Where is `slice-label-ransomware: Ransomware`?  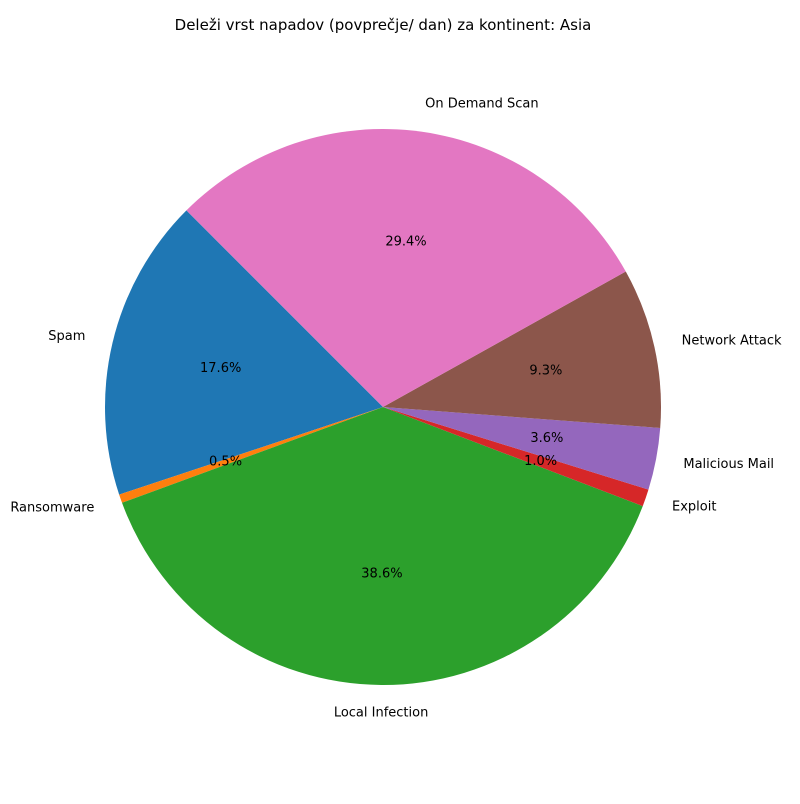
slice-label-ransomware: Ransomware is located at coordinates (52, 507).